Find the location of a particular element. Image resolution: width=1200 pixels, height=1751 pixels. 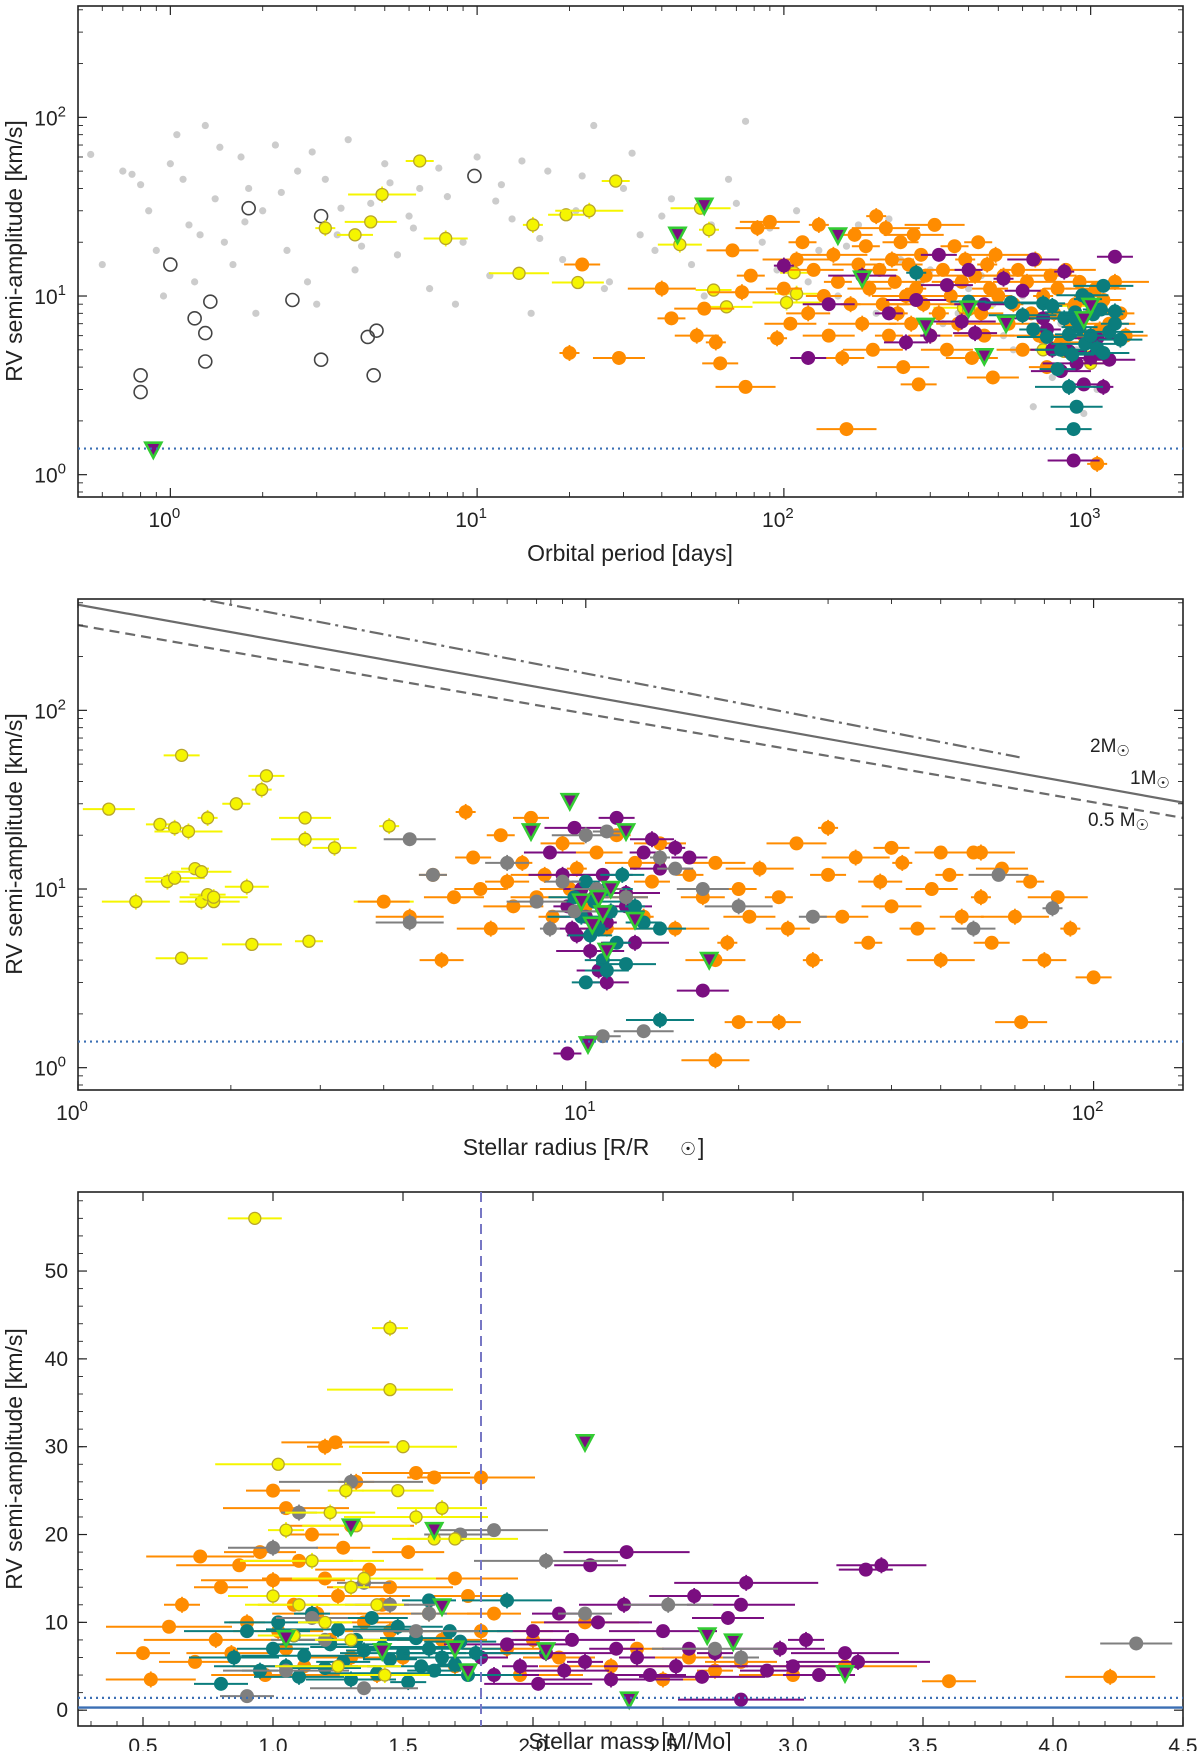

tick-label: 10¹ is located at coordinates (471, 518).